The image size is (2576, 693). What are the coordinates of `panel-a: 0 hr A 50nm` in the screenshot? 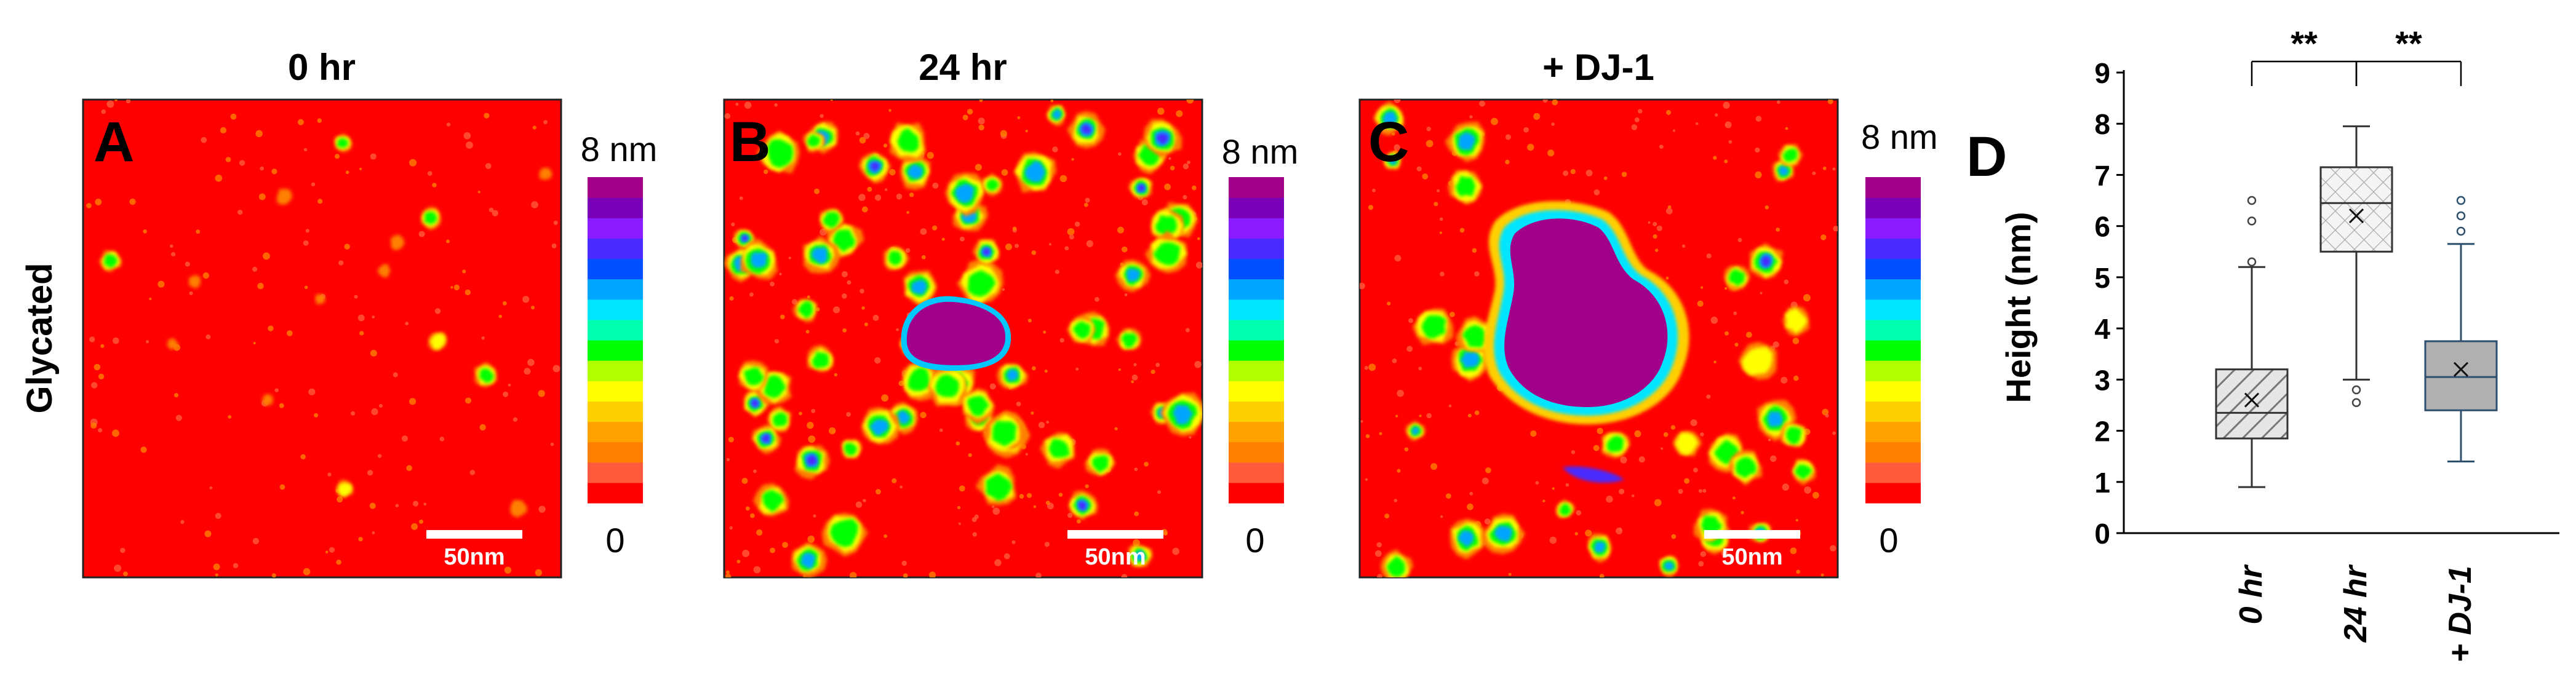 It's located at (322, 313).